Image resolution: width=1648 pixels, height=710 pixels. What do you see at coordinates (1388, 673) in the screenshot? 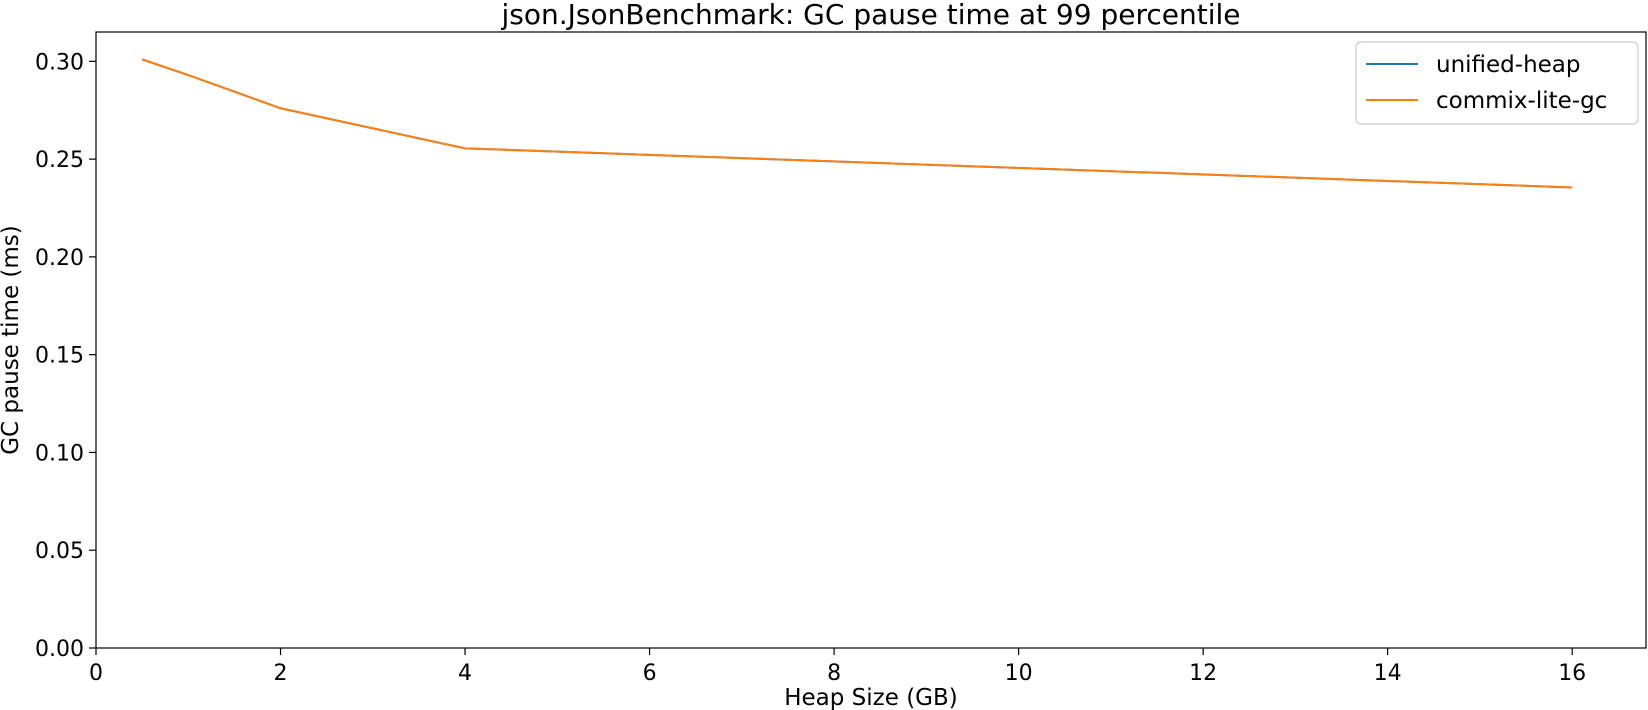
I see `x-tick-label: 14` at bounding box center [1388, 673].